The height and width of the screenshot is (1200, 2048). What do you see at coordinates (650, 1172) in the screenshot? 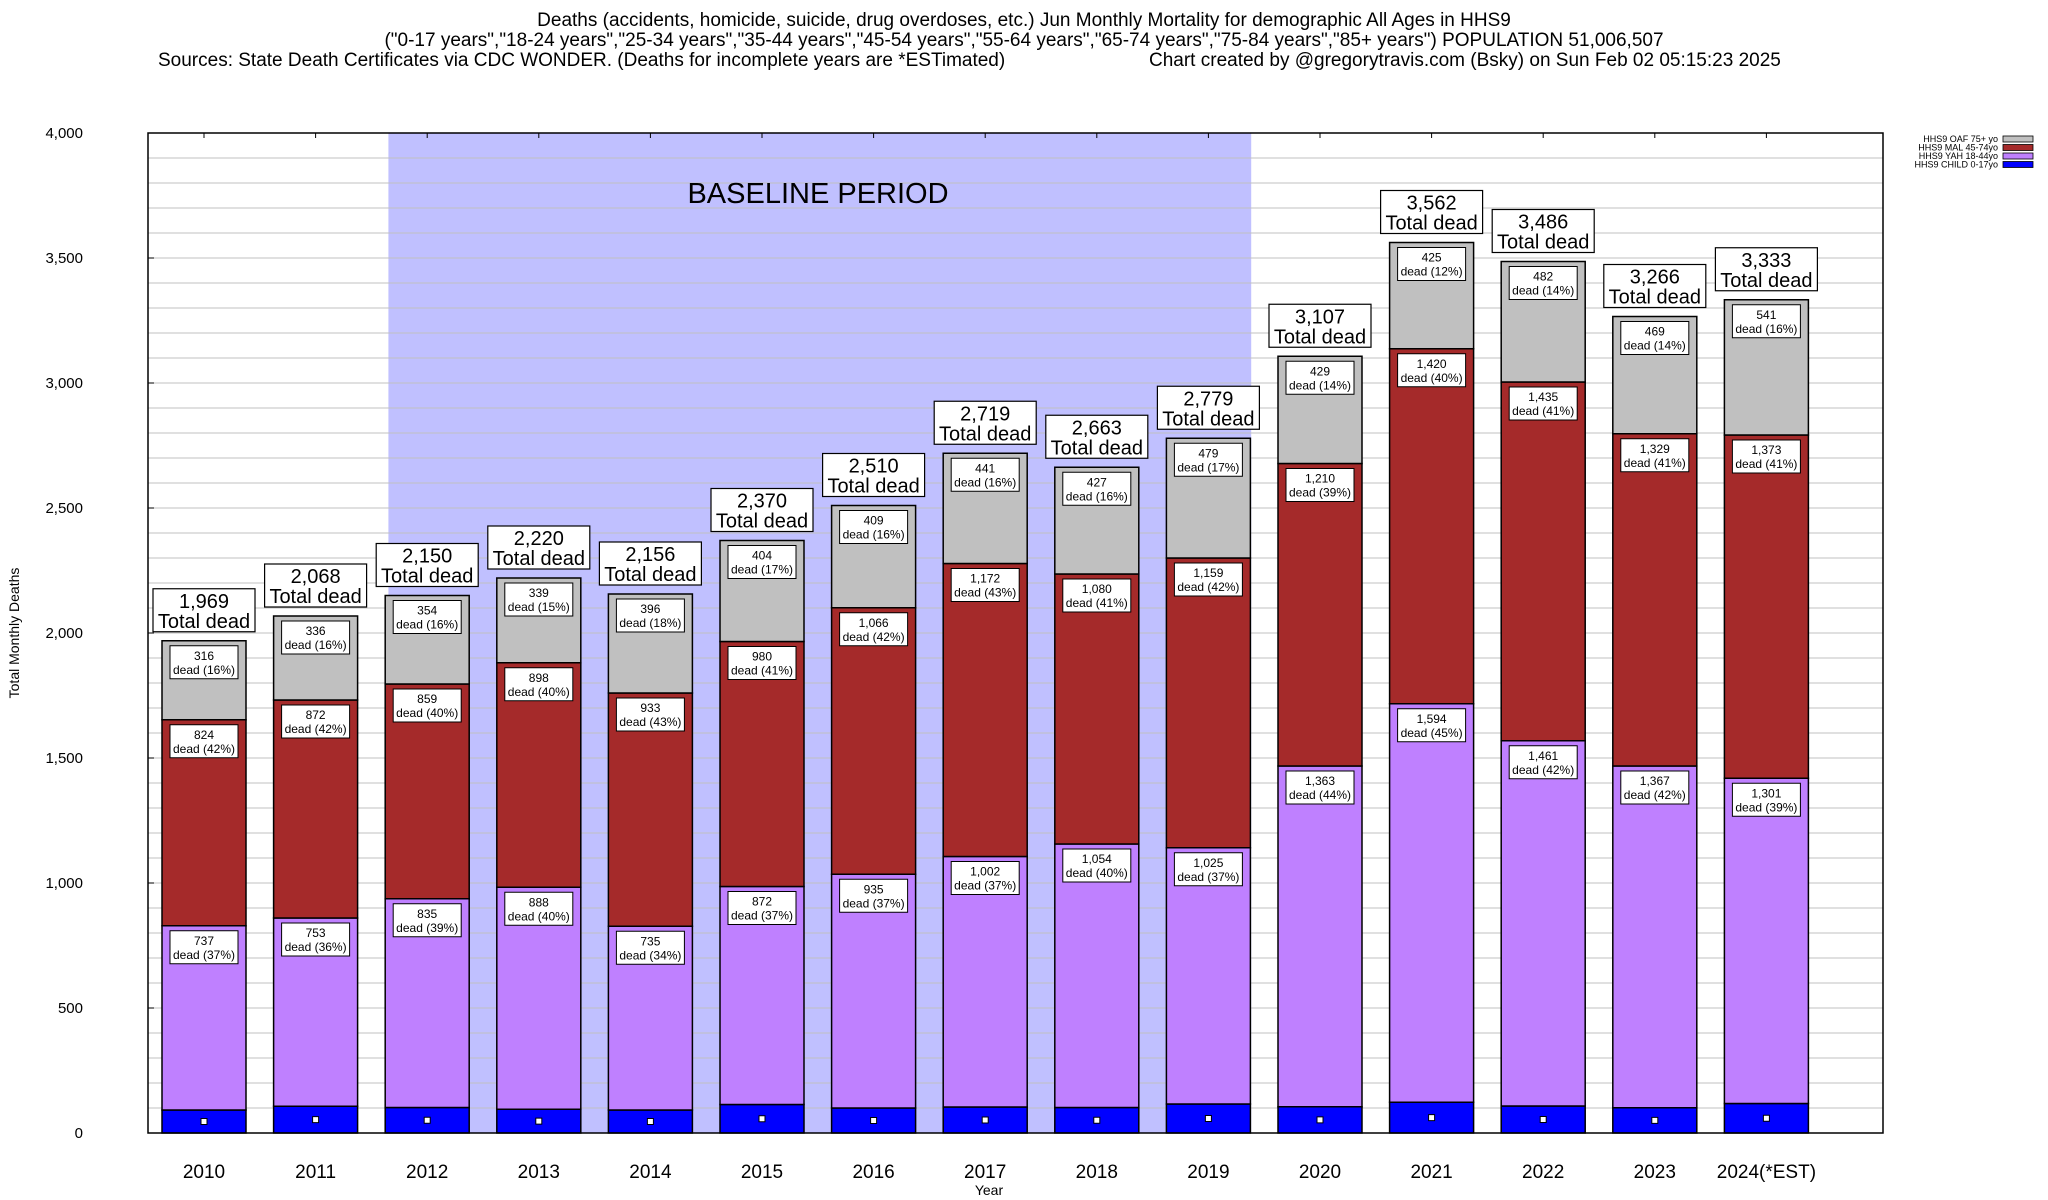
I see `x-tick-label: 2014` at bounding box center [650, 1172].